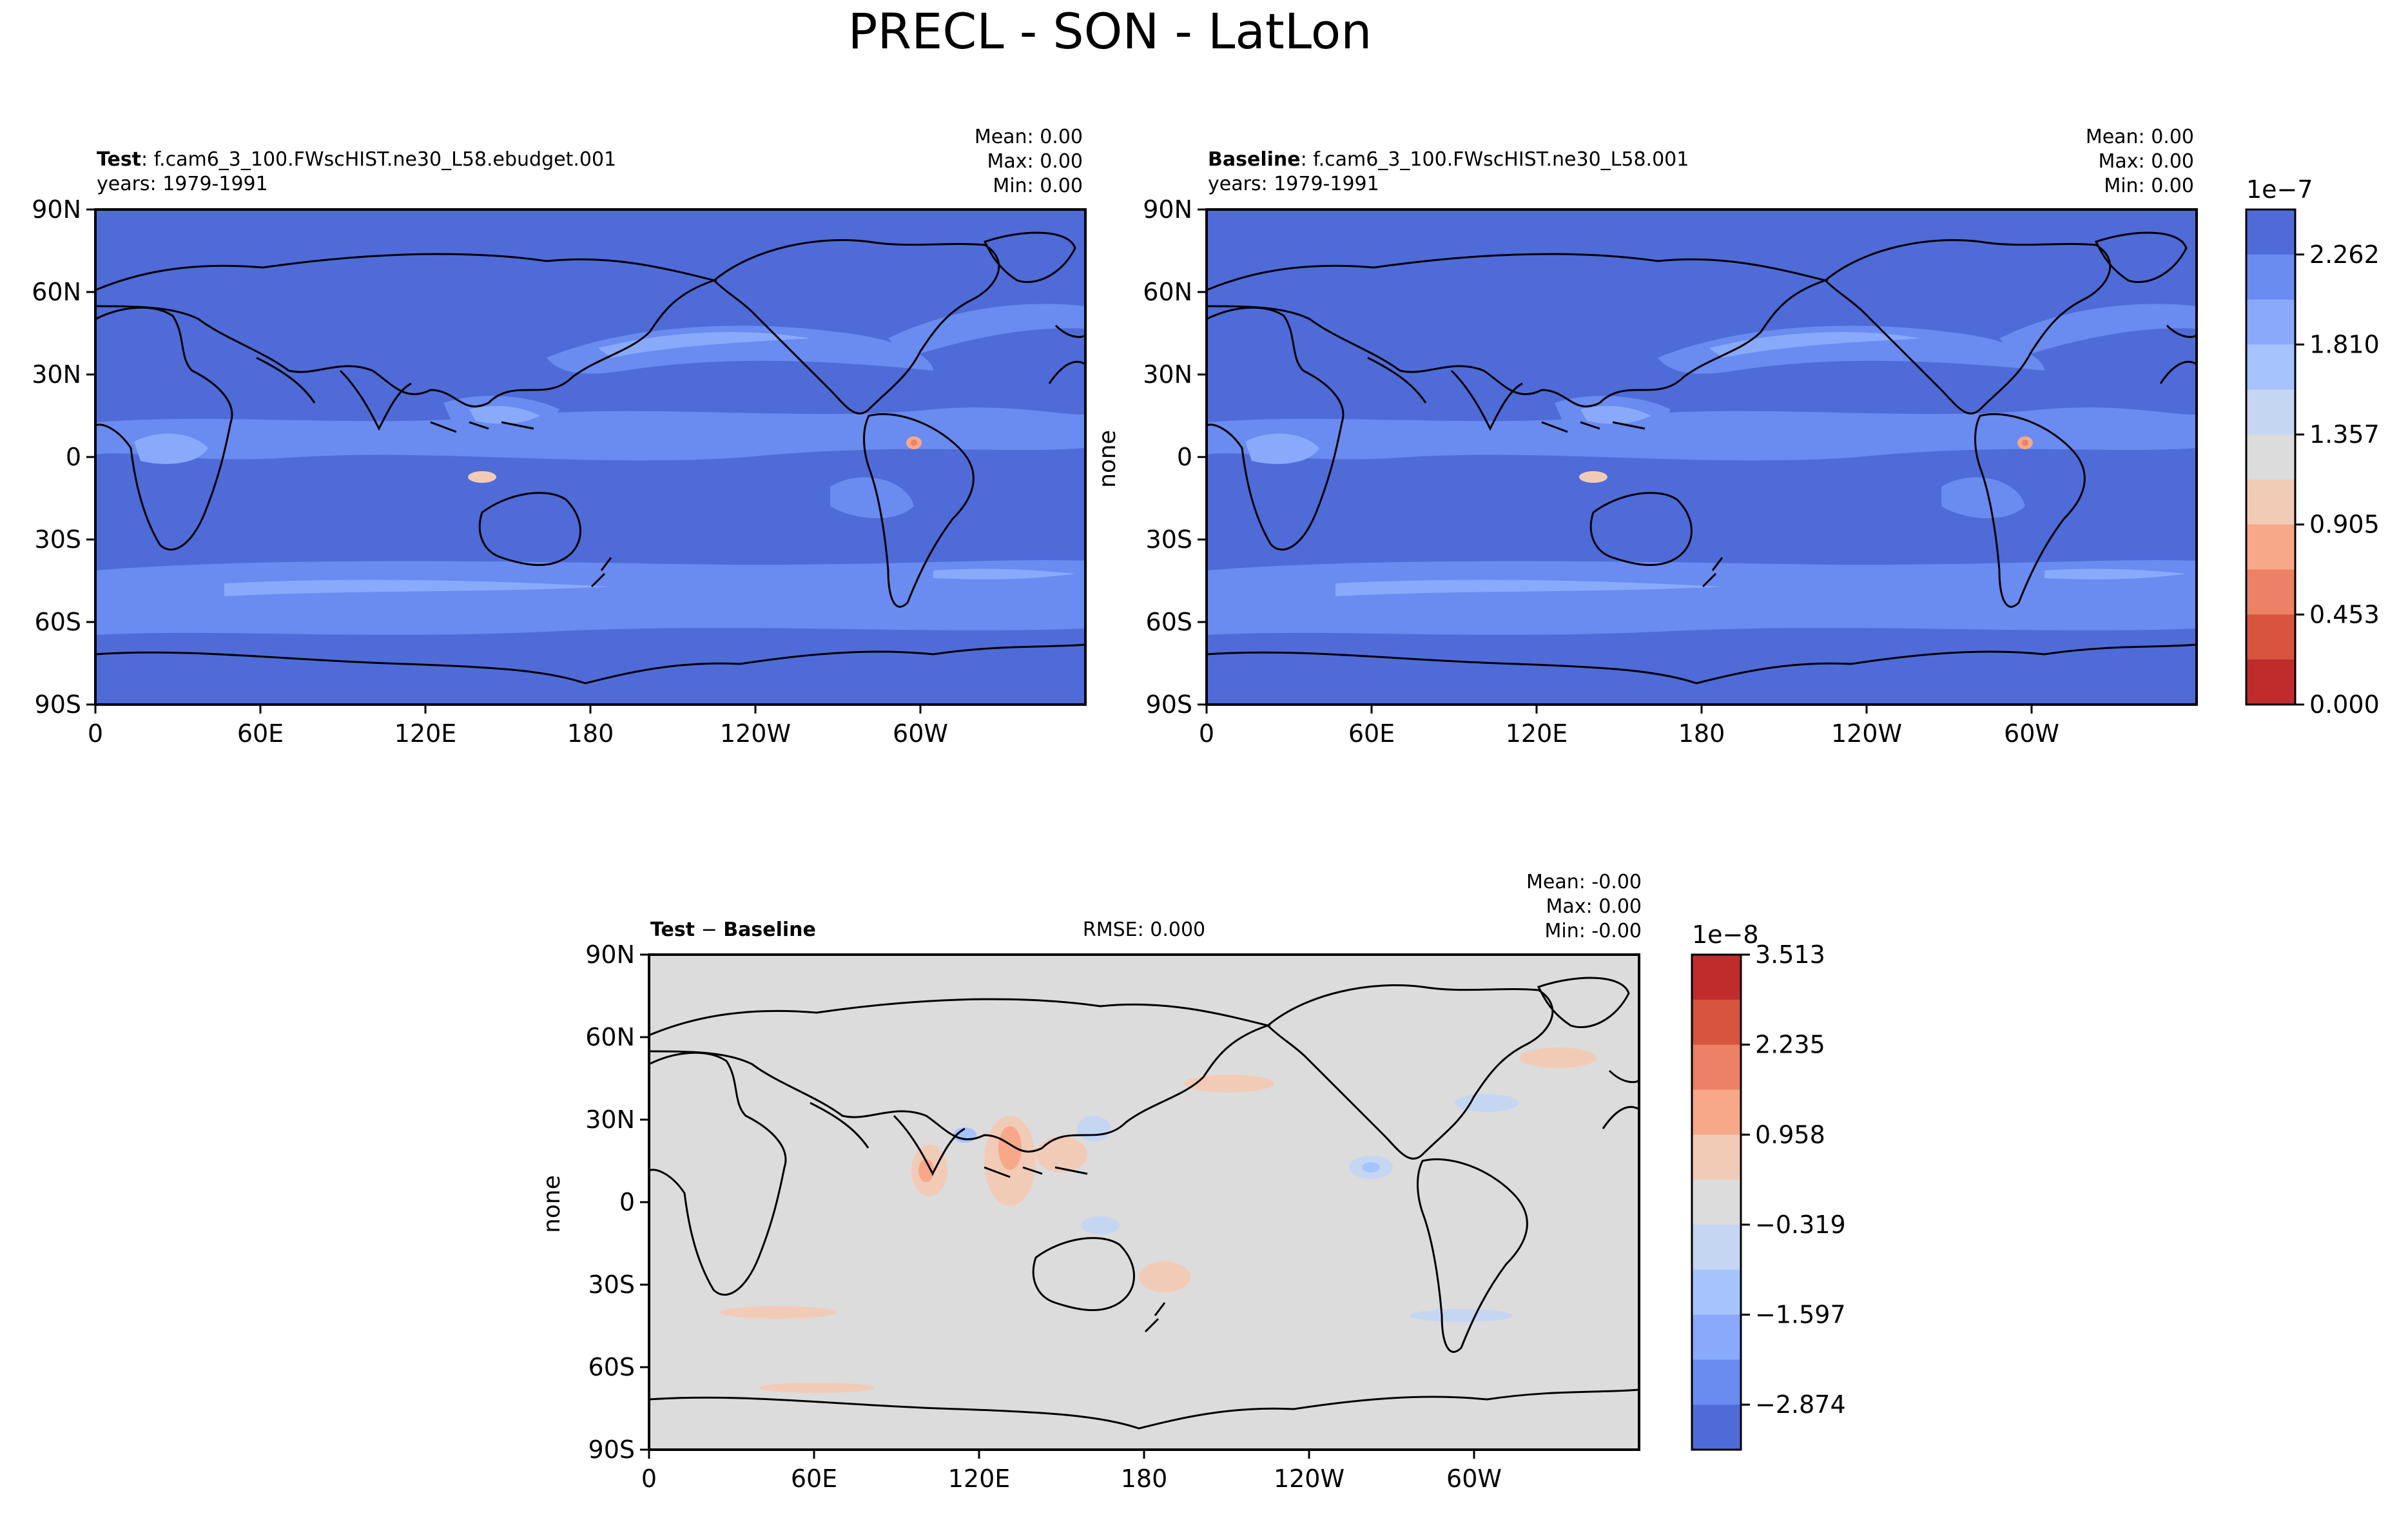  Describe the element at coordinates (1768, 1185) in the screenshot. I see `colorbar-bottom: 3.513 2.235 0.958 −0.319 −1.597 −2.874 1e−8` at that location.